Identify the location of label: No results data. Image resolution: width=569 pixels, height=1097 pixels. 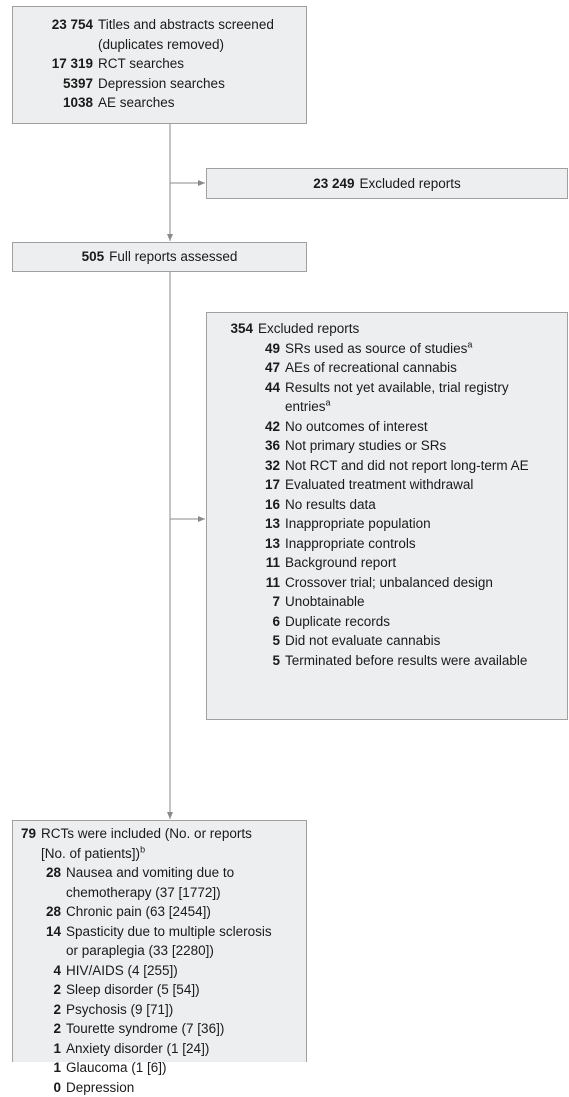
(413, 505).